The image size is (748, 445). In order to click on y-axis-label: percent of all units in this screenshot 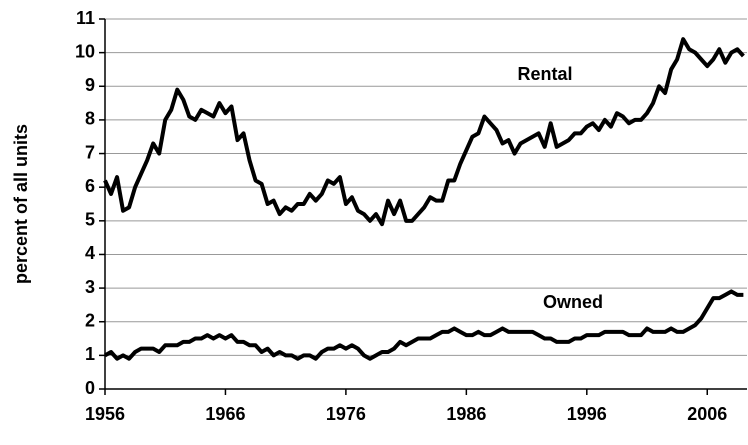, I will do `click(21, 204)`.